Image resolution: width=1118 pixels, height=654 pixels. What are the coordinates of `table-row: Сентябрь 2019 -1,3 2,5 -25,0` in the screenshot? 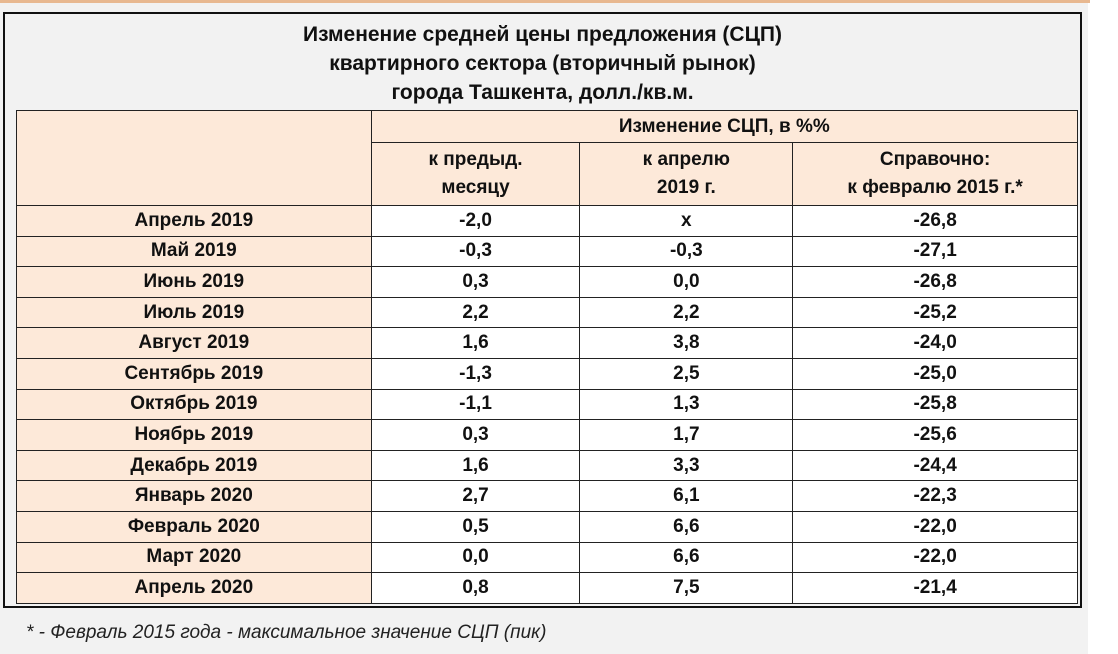 It's located at (547, 373).